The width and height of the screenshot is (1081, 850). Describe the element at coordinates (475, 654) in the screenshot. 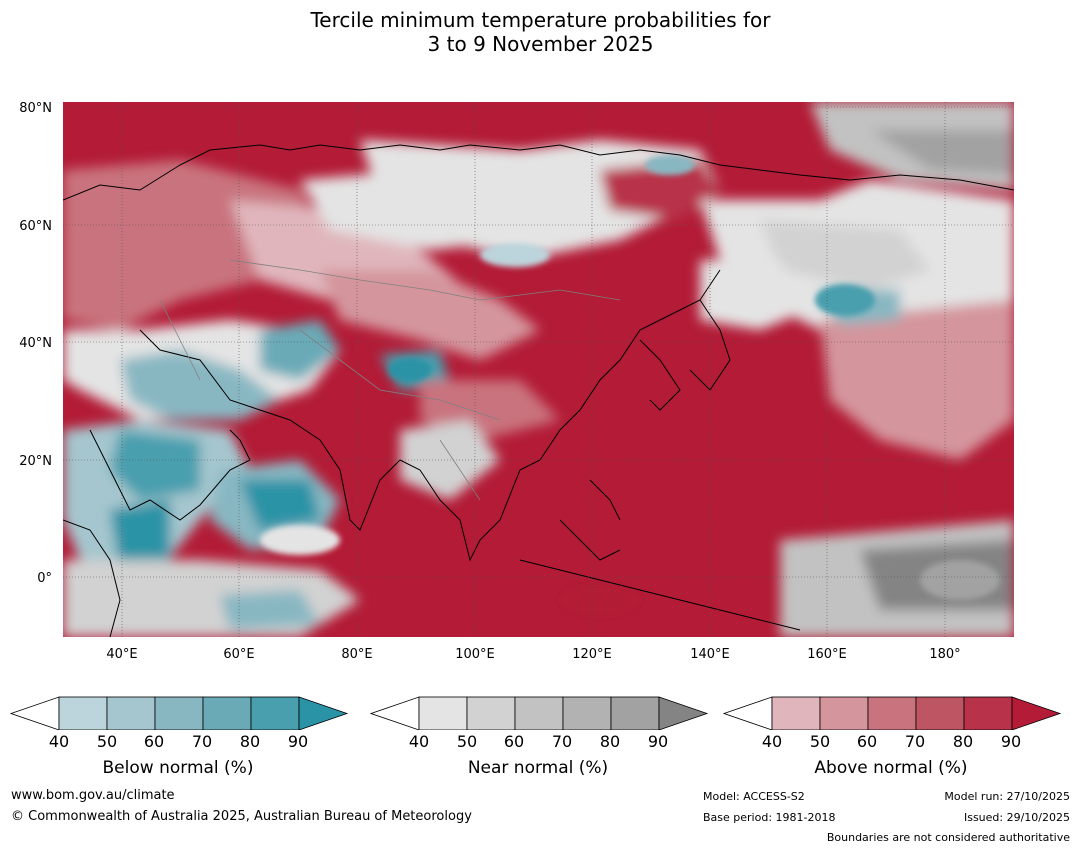

I see `lon-label: 100°E` at that location.